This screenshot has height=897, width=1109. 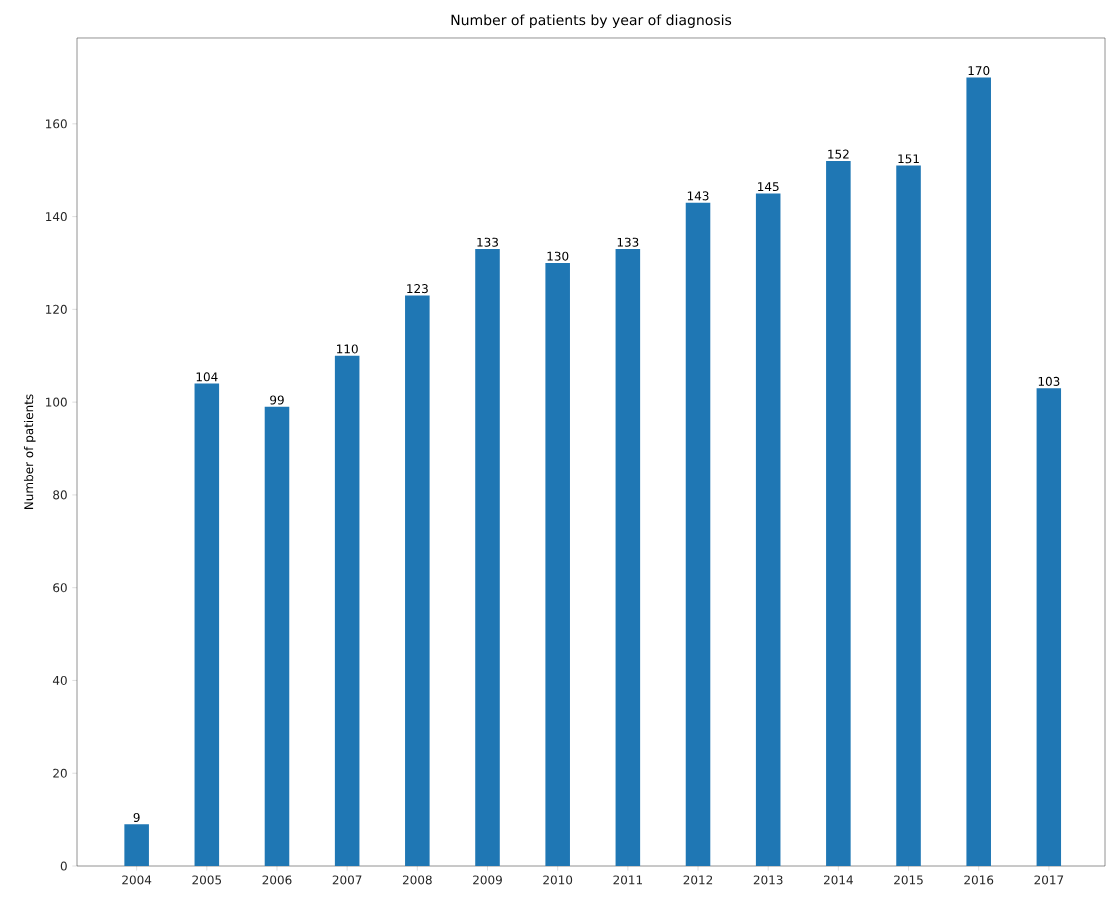 What do you see at coordinates (56, 402) in the screenshot?
I see `y-tick-label: 100` at bounding box center [56, 402].